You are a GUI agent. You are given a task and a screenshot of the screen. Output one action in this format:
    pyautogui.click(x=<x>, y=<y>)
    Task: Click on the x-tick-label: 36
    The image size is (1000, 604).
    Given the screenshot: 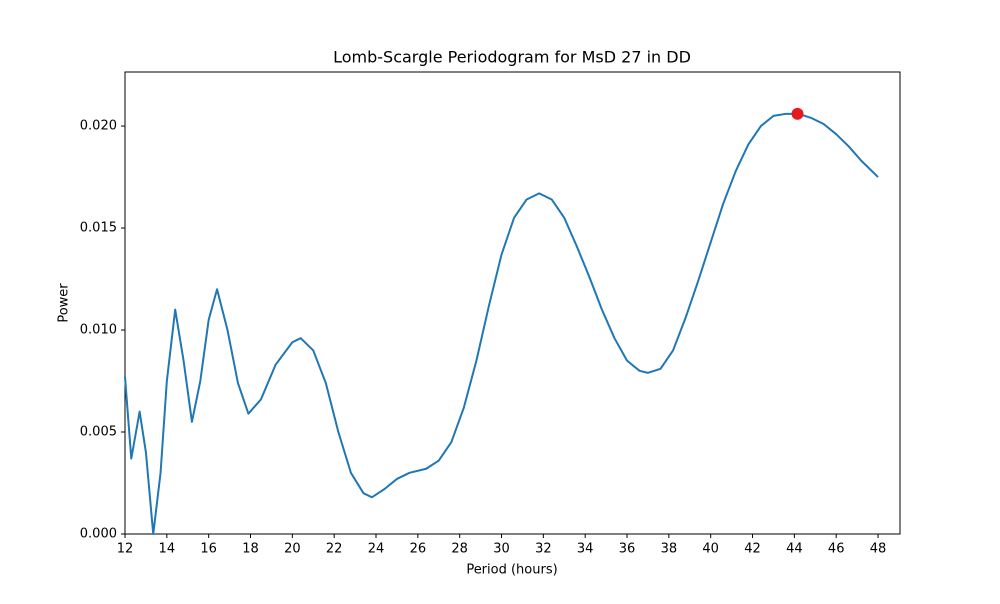 What is the action you would take?
    pyautogui.click(x=627, y=549)
    